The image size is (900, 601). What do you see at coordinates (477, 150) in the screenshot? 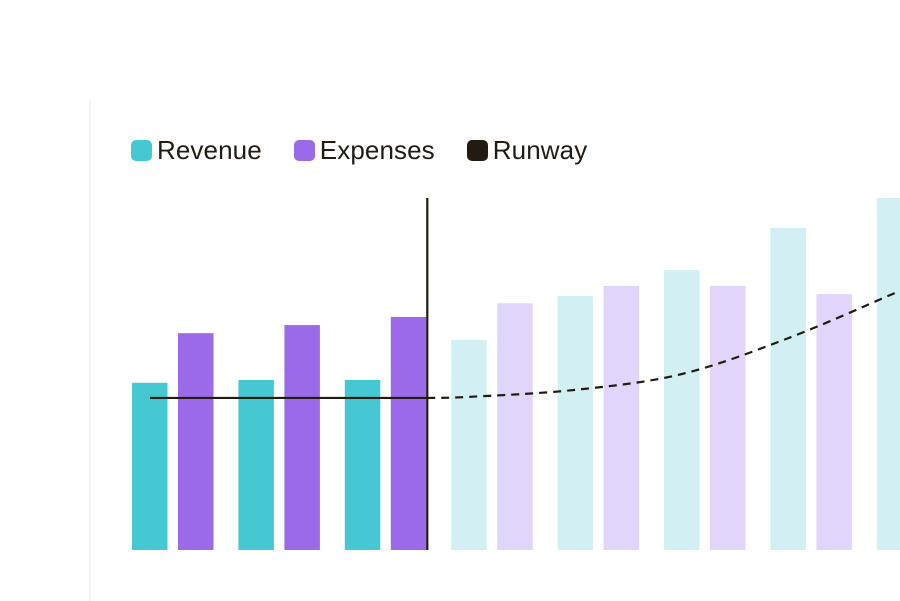
I see `legend-swatch-runway` at bounding box center [477, 150].